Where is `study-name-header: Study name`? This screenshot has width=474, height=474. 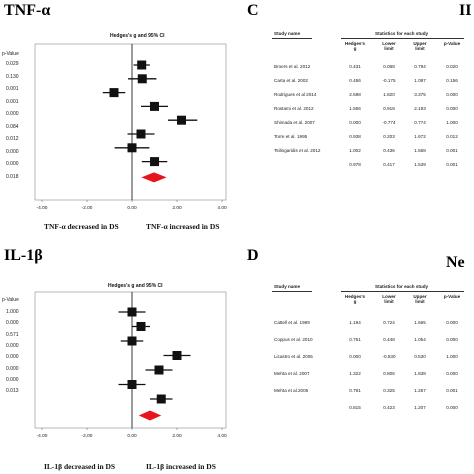 study-name-header: Study name is located at coordinates (287, 286).